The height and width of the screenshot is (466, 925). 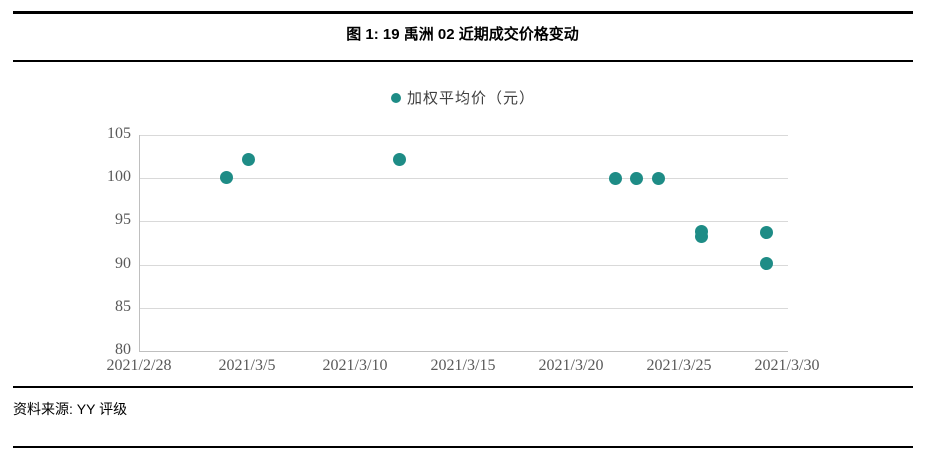 I want to click on y-tick-label: 80, so click(x=123, y=349).